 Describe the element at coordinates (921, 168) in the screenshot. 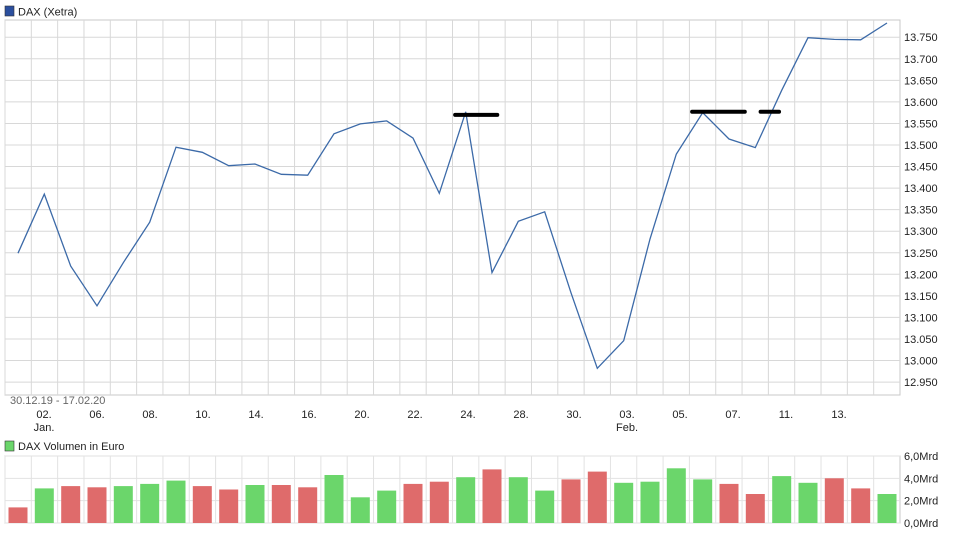

I see `price-y-tick: 13.450` at that location.